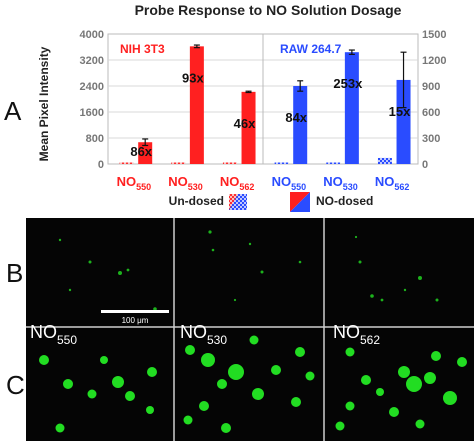 Image resolution: width=474 pixels, height=441 pixels. Describe the element at coordinates (271, 202) in the screenshot. I see `legend: Un-dosed NO-dosed` at that location.